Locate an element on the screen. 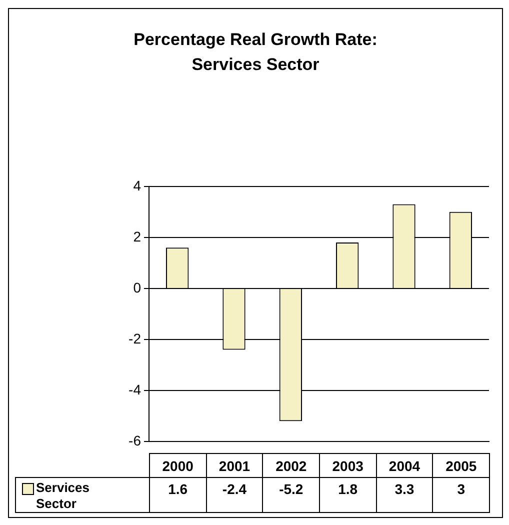  y-tick-label: 0 is located at coordinates (137, 287).